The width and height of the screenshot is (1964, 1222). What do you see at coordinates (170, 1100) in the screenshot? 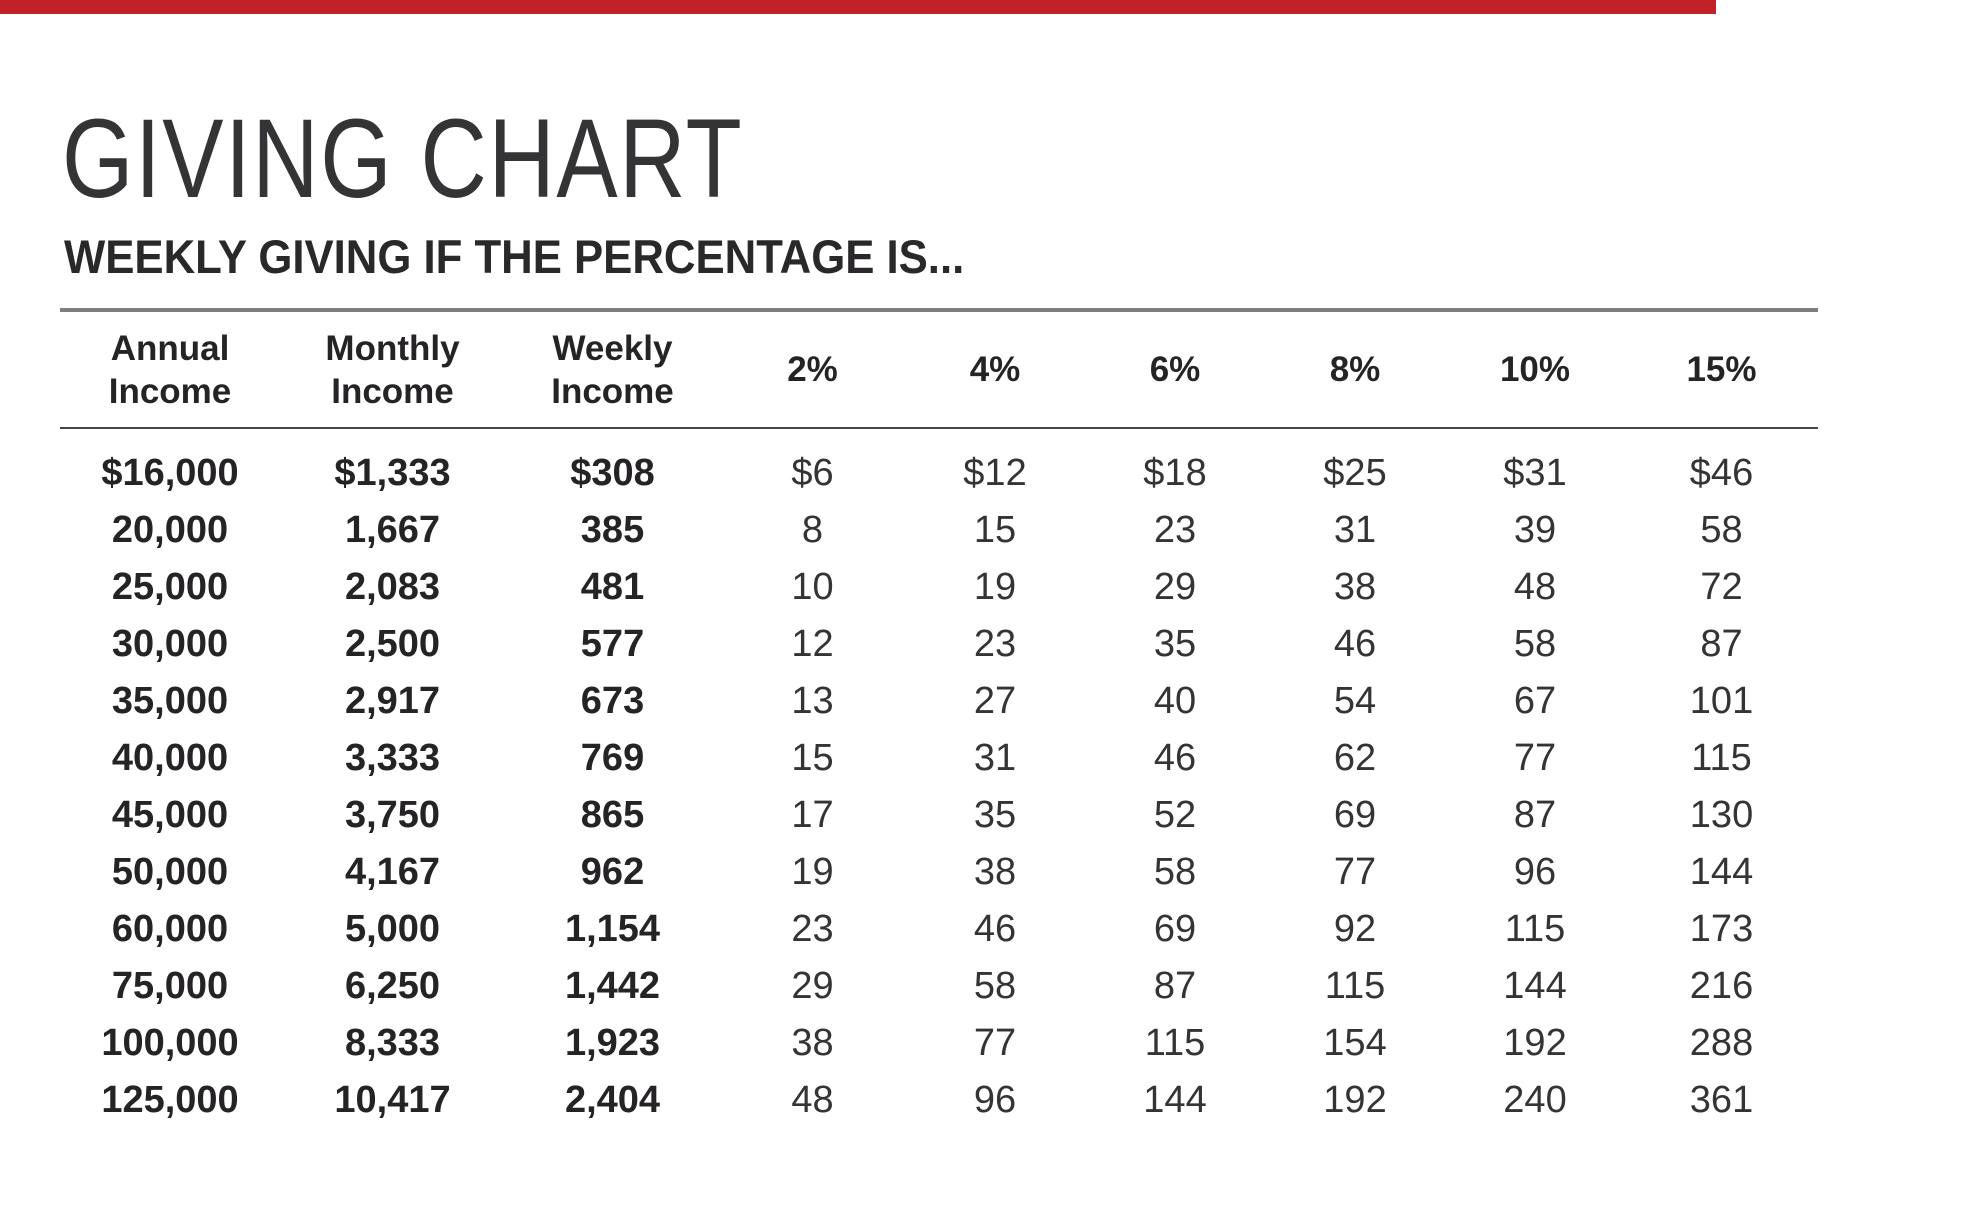
I see `income-cell: 125,000` at bounding box center [170, 1100].